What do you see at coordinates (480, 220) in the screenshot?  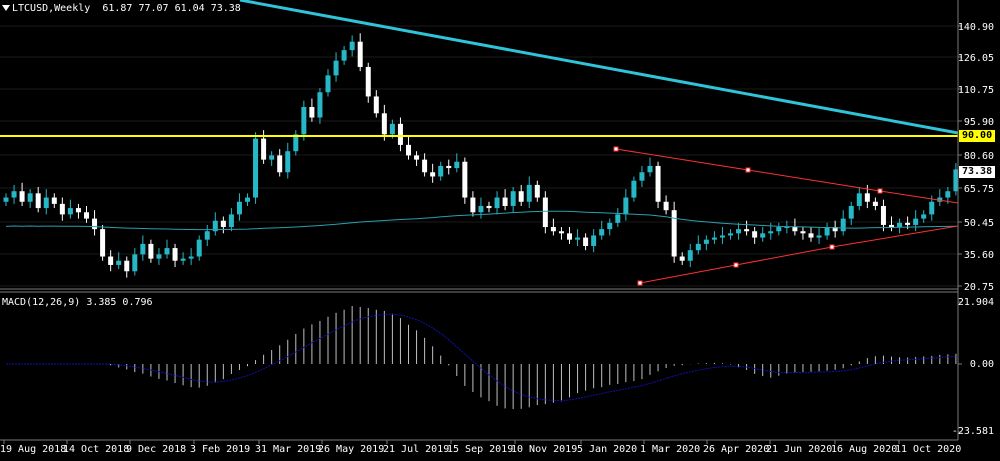 I see `moving-average-line` at bounding box center [480, 220].